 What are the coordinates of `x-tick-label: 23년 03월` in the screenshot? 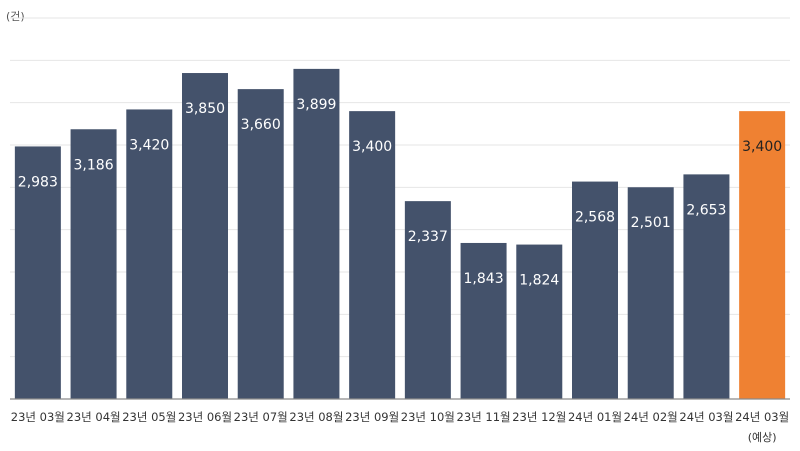 It's located at (38, 417).